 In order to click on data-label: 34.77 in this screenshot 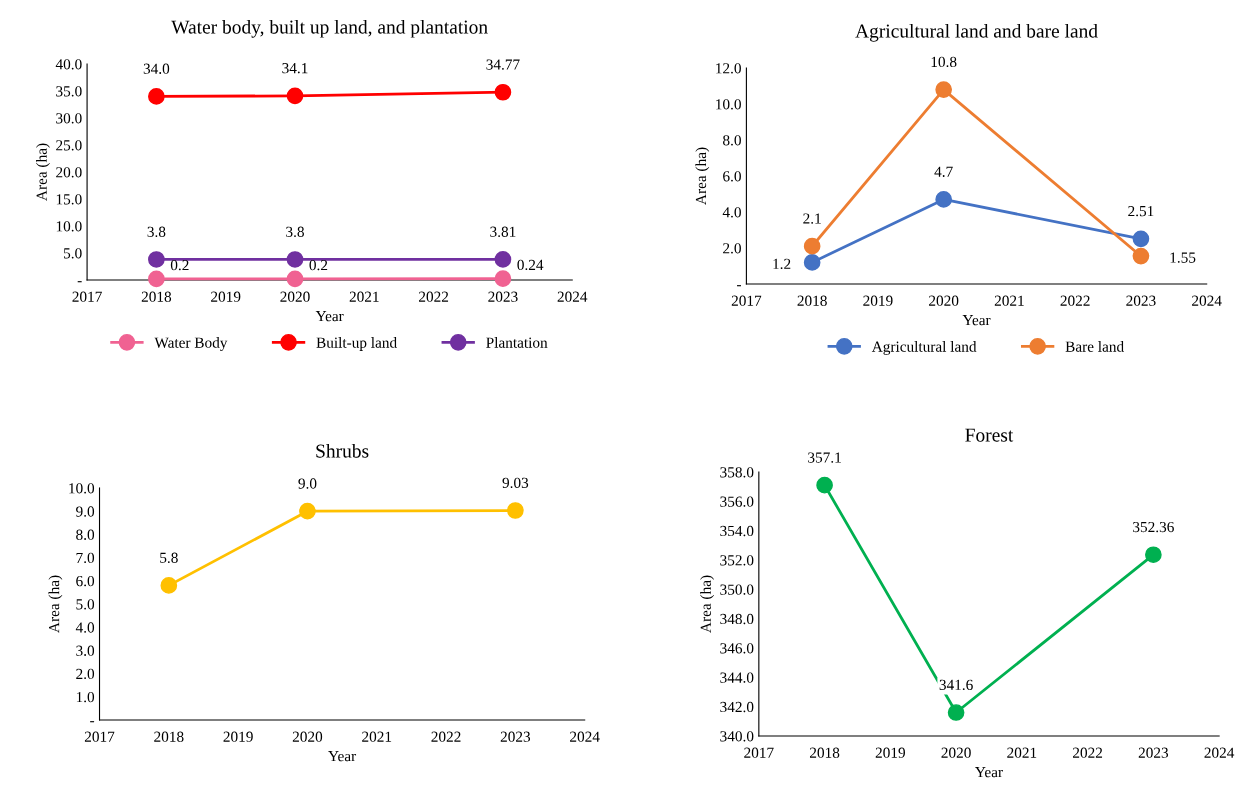, I will do `click(503, 64)`.